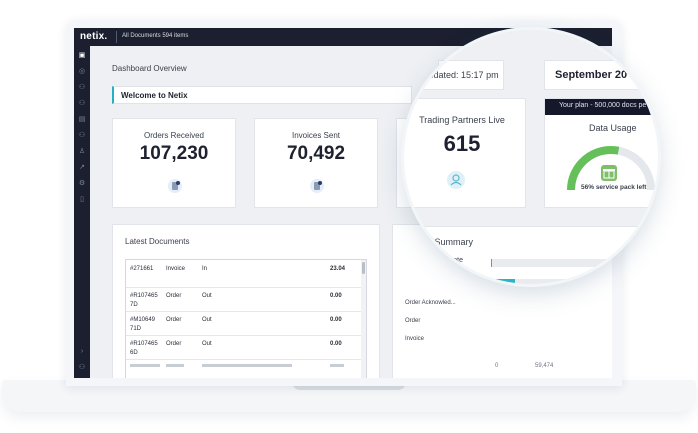 The width and height of the screenshot is (698, 433). I want to click on data-usage-gauge, so click(611, 168).